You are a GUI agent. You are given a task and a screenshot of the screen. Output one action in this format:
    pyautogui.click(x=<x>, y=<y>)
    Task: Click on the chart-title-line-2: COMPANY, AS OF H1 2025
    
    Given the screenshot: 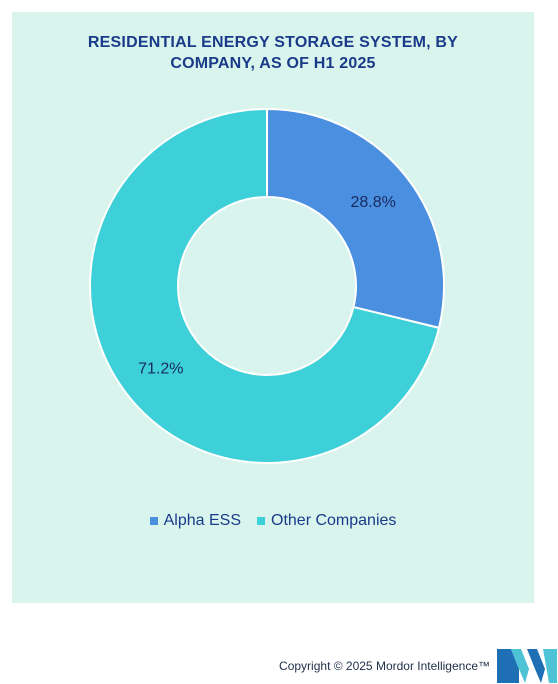 What is the action you would take?
    pyautogui.click(x=273, y=63)
    